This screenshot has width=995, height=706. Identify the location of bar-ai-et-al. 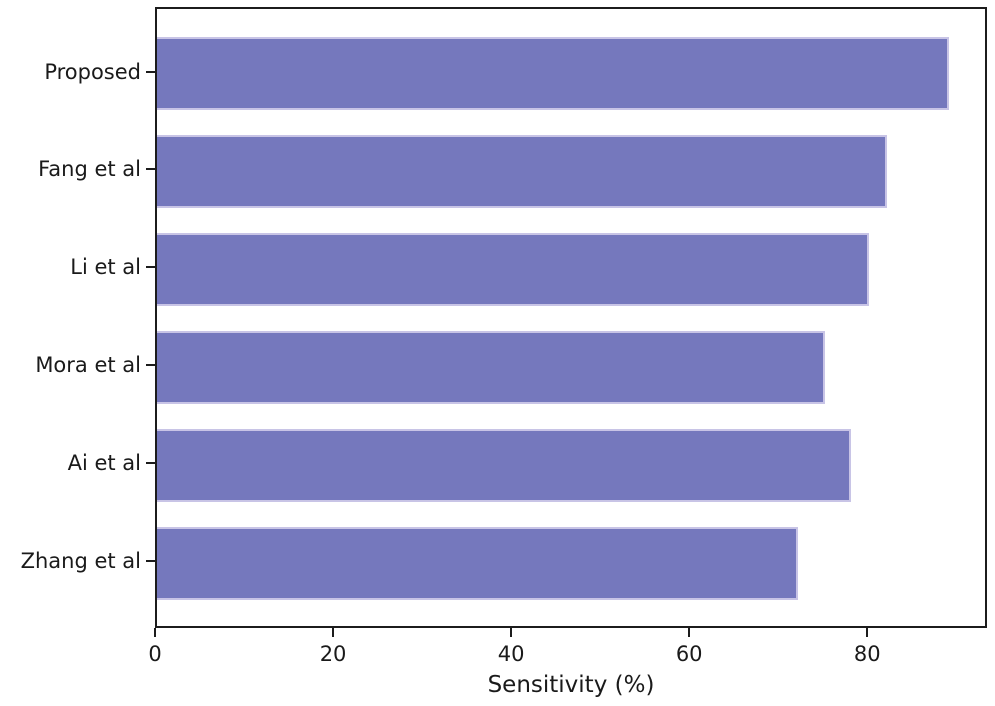
(504, 465).